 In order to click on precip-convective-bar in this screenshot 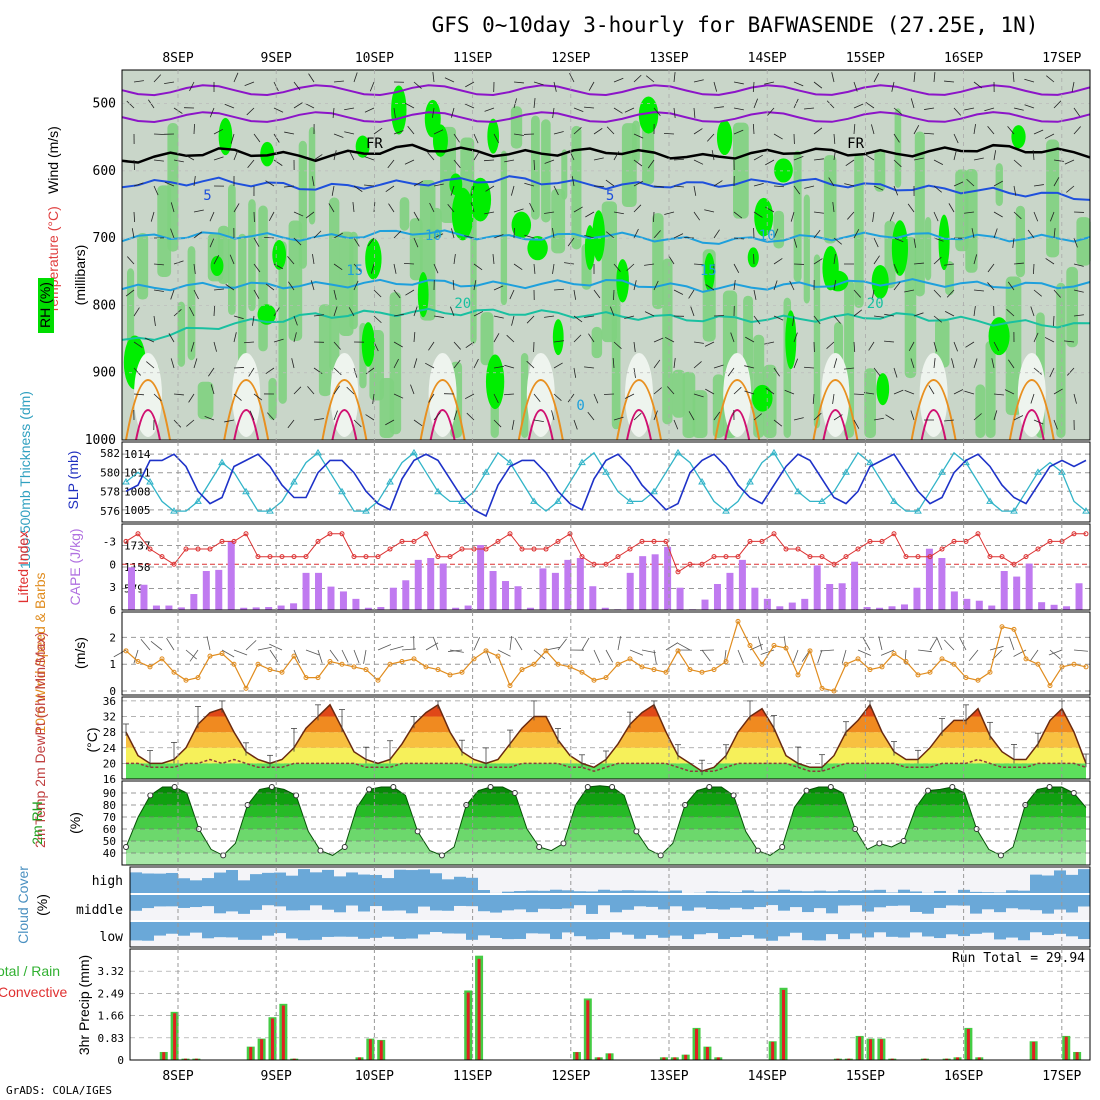, I will do `click(664, 1058)`.